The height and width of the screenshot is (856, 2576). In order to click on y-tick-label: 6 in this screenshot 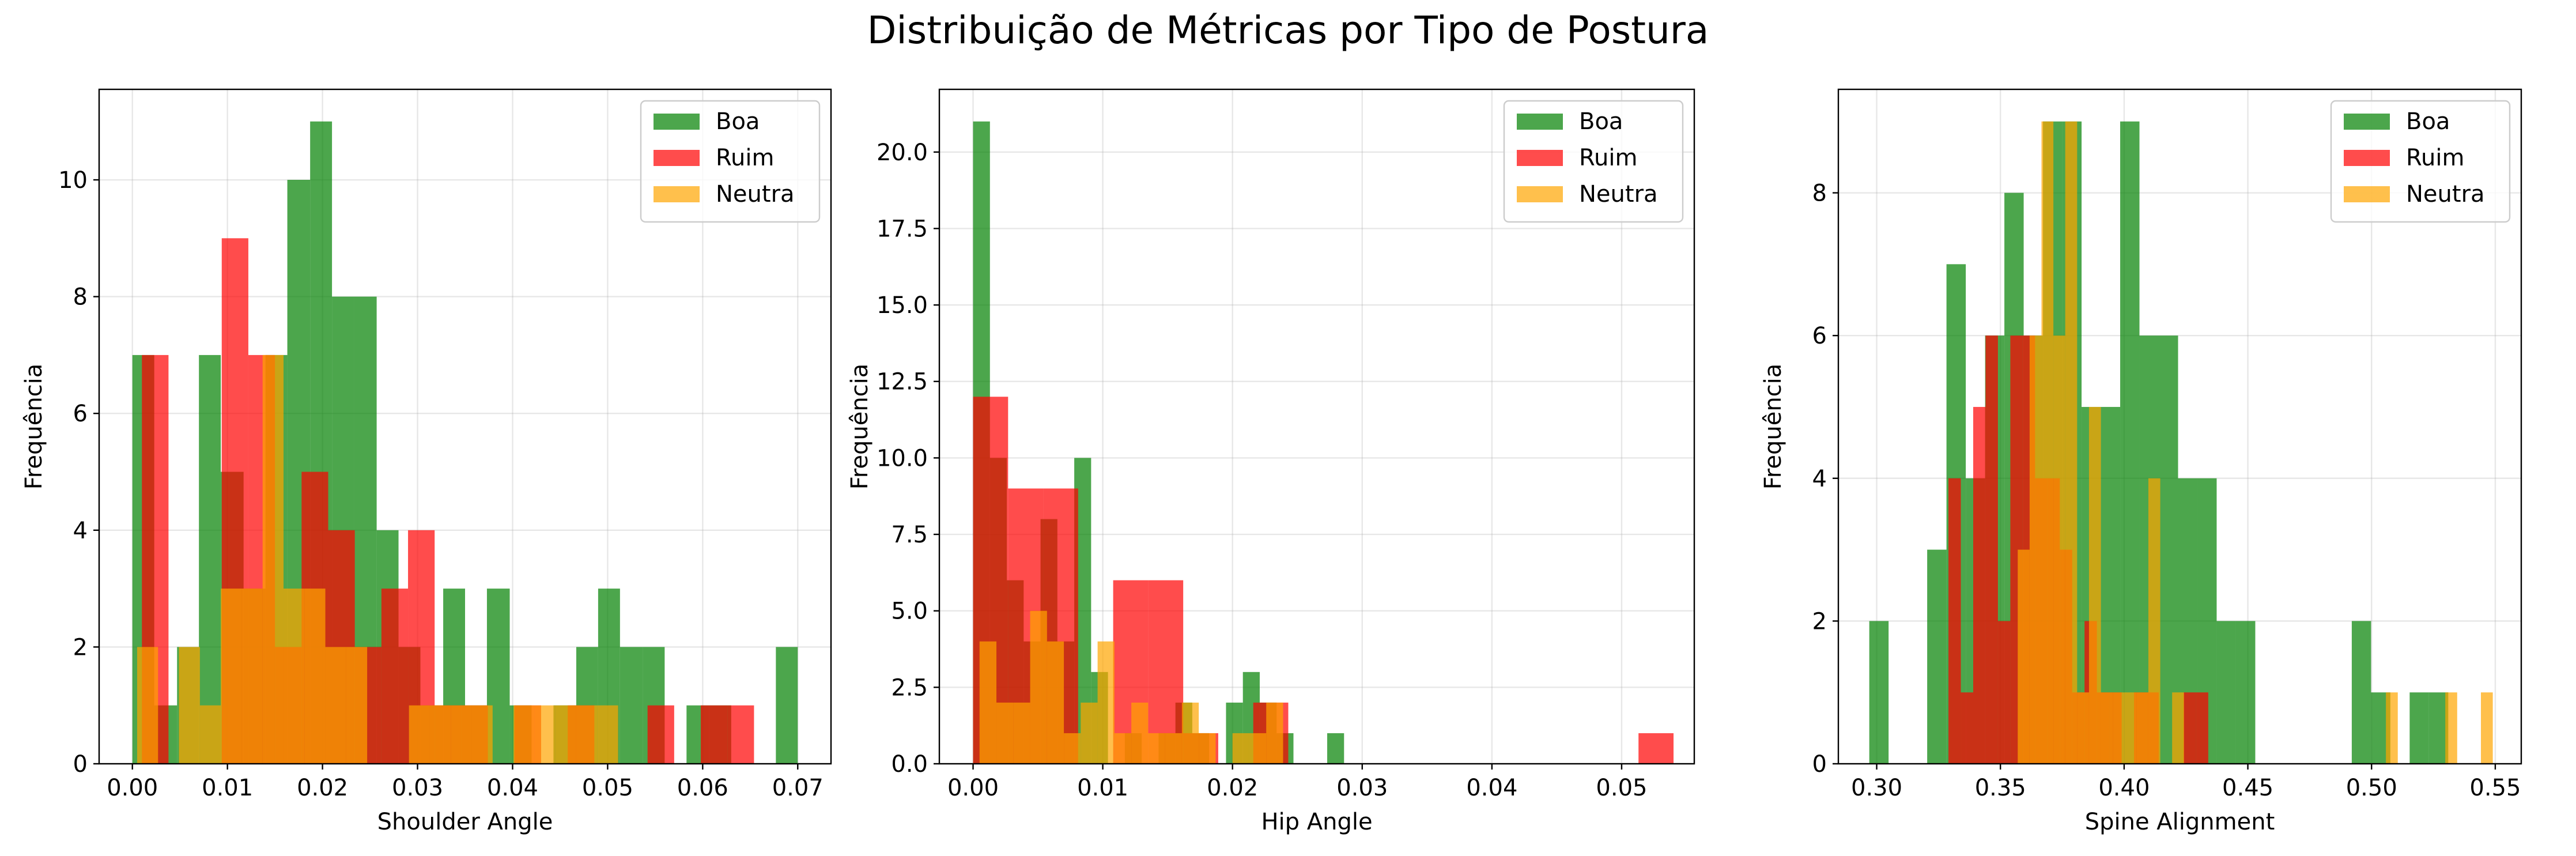, I will do `click(80, 414)`.